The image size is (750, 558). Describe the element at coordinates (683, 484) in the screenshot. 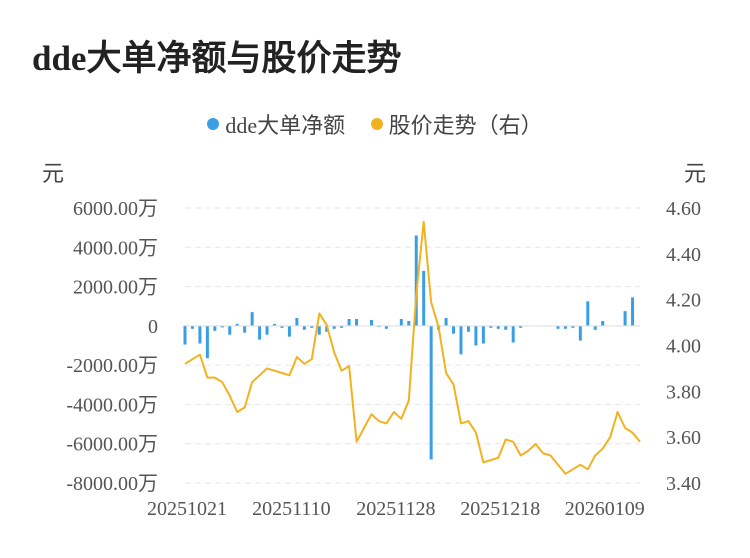

I see `y-right-tick-label: 3.40` at that location.